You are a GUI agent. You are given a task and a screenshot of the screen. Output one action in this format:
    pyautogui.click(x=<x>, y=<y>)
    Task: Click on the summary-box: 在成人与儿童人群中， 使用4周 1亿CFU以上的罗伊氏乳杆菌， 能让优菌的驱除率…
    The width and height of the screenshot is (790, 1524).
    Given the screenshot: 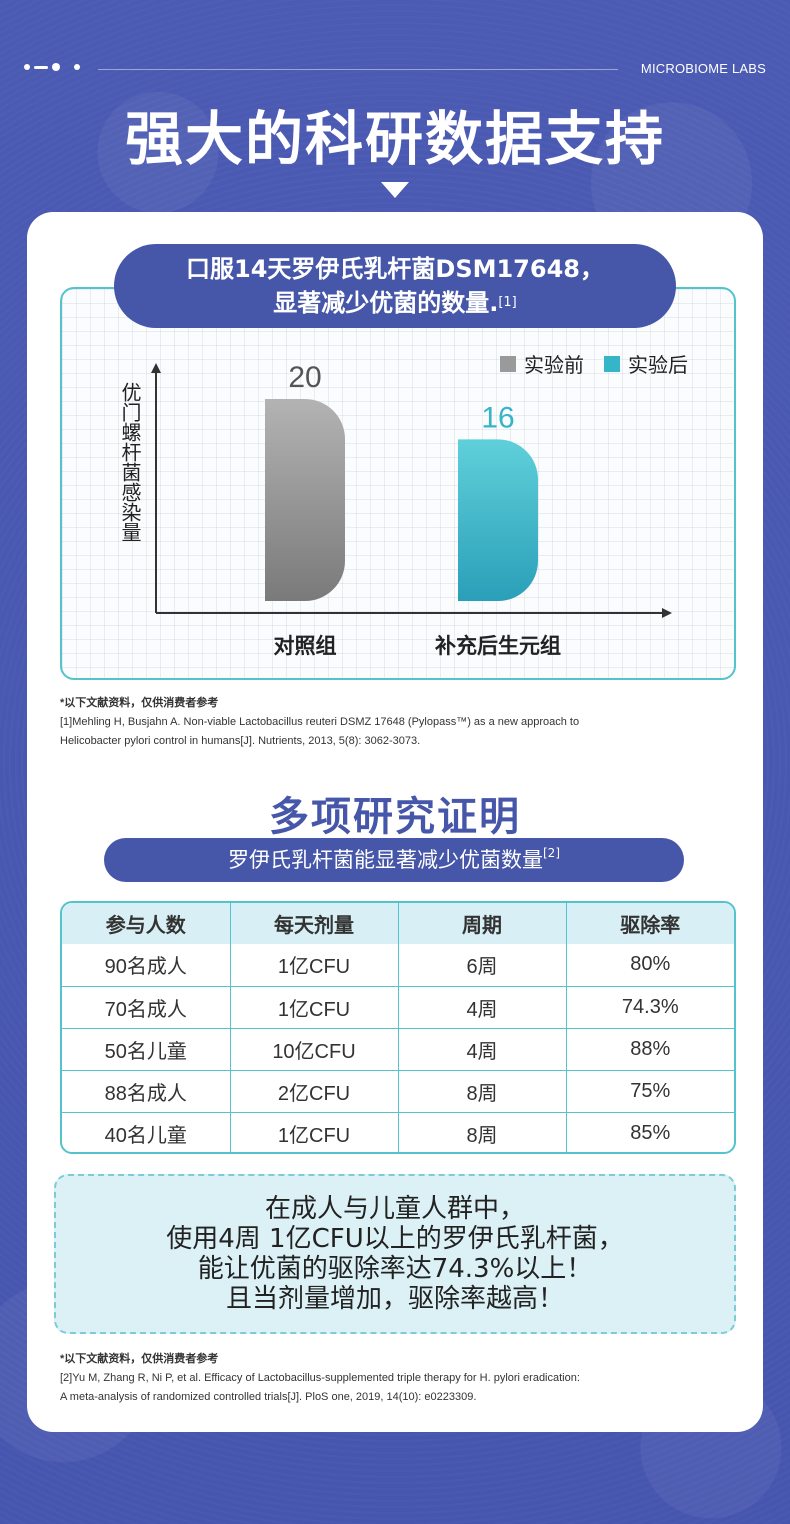 What is the action you would take?
    pyautogui.click(x=395, y=1254)
    